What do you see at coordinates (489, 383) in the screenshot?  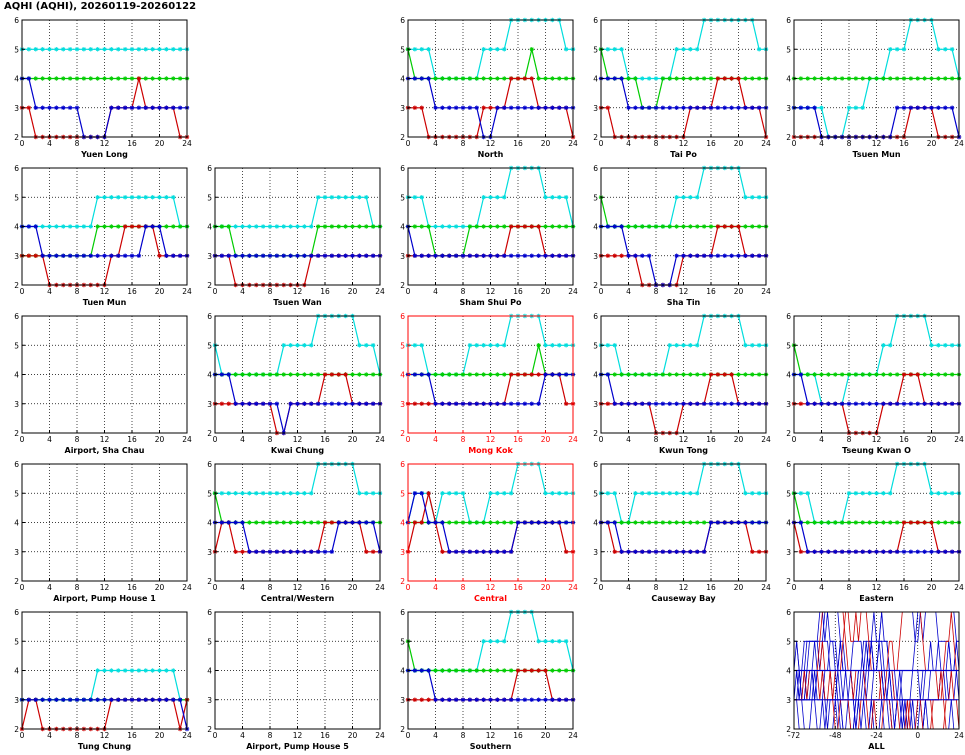 I see `panel-mong-kok: 0 4 8 12 16 20 24 2 3 4 5 6 Mong Kok` at bounding box center [489, 383].